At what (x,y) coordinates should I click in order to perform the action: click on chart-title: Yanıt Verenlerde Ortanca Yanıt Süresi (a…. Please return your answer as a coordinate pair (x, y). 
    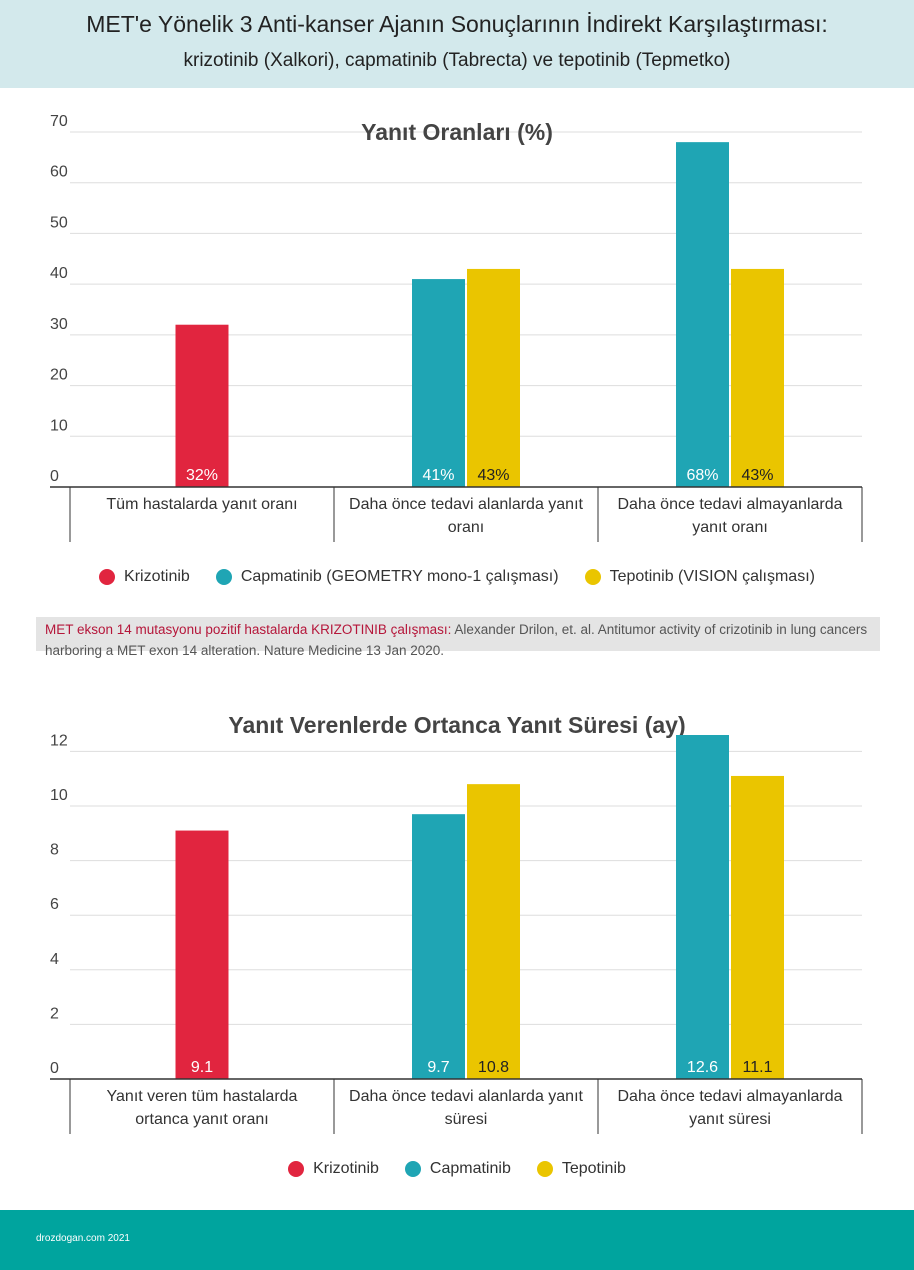
    Looking at the image, I should click on (456, 725).